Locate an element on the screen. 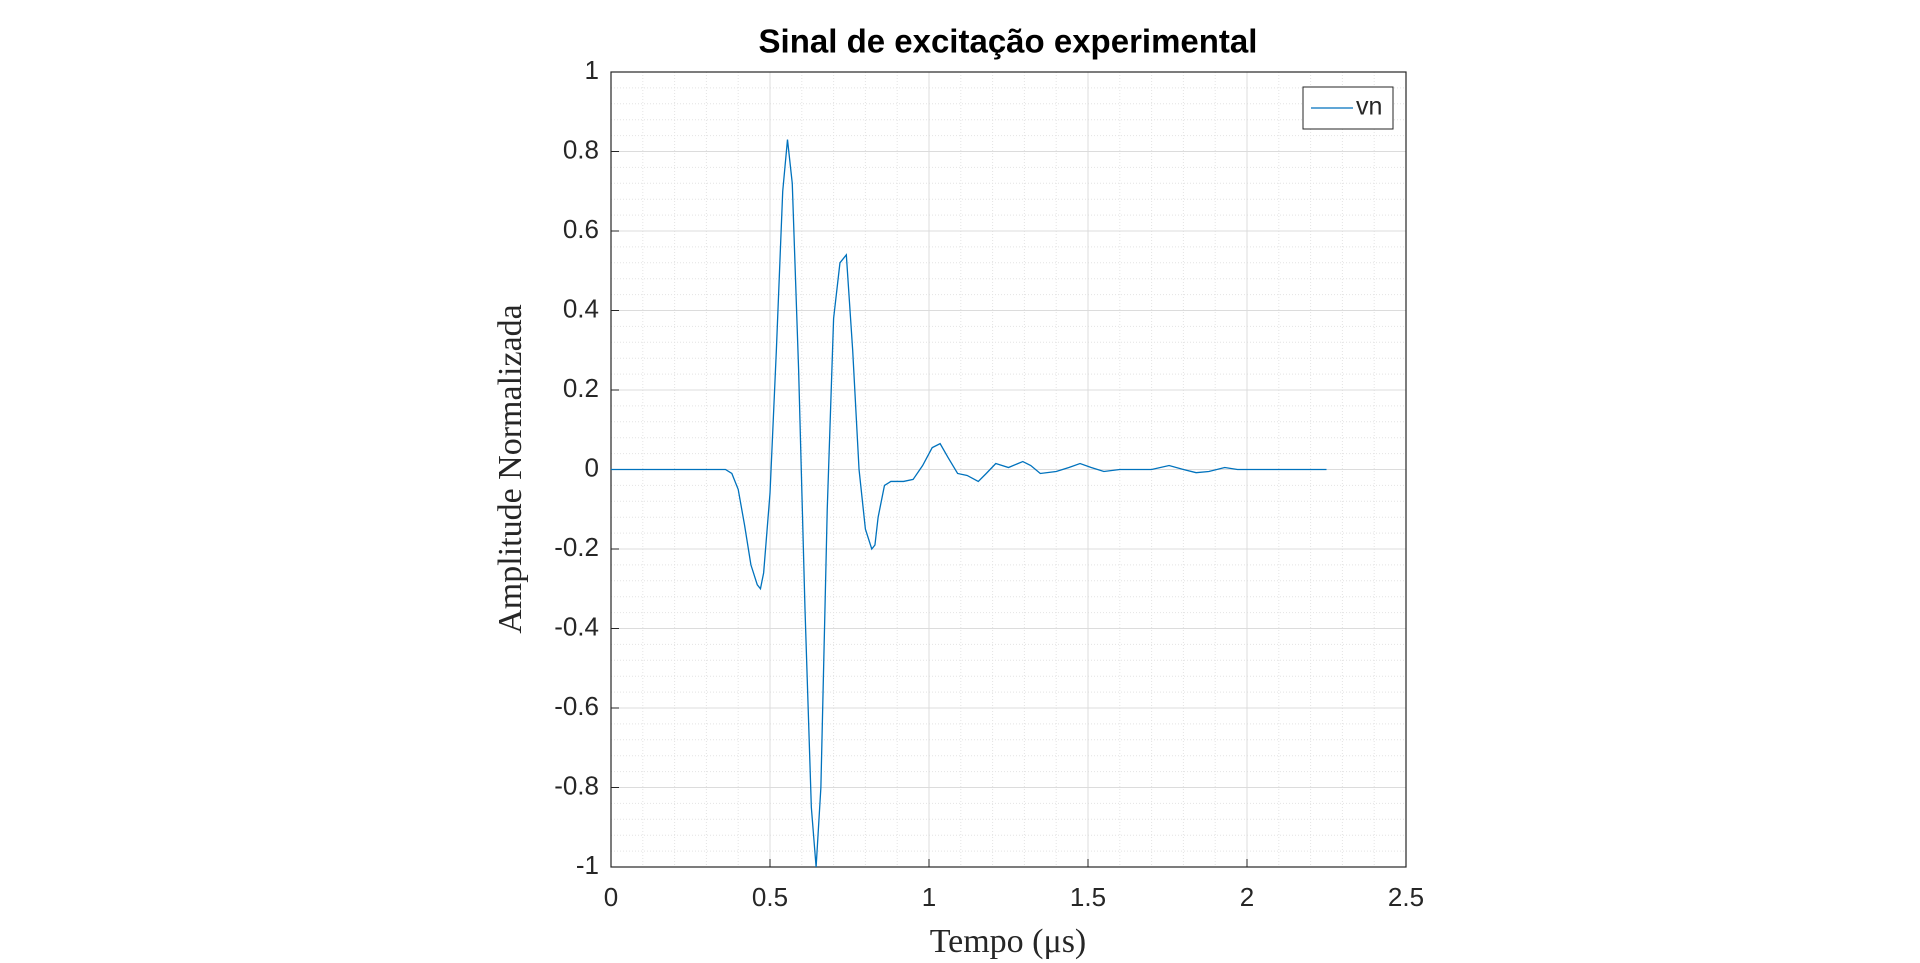  y-tick-label: -0.2 is located at coordinates (576, 547).